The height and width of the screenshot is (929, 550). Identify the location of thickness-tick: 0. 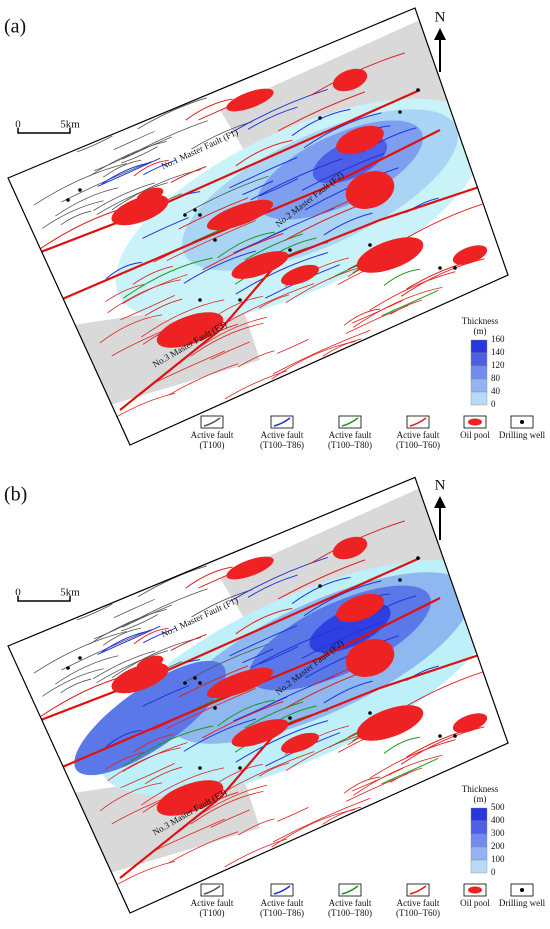
(493, 404).